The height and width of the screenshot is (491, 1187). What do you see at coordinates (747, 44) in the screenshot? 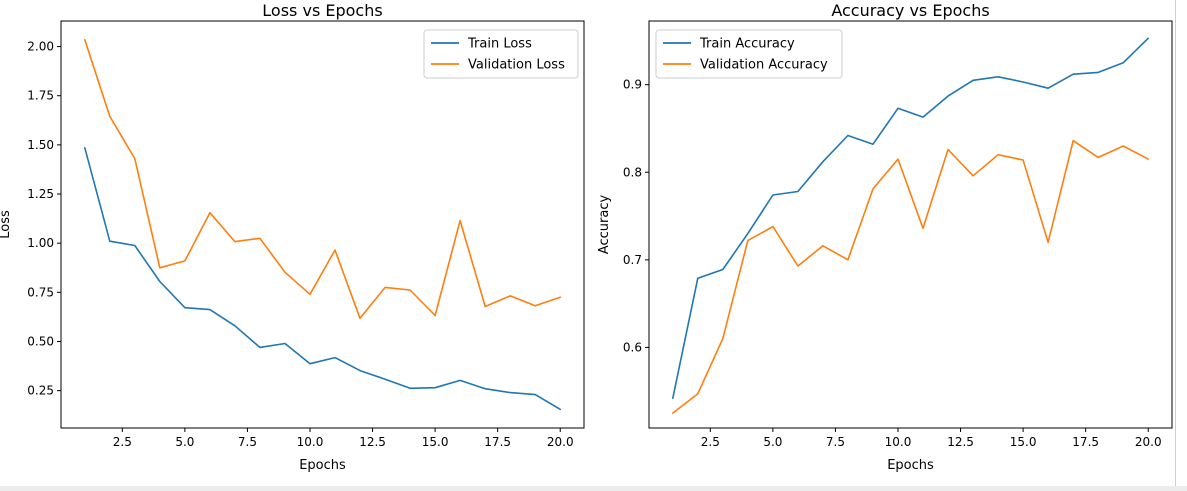
I see `legend-label: Train Accuracy` at bounding box center [747, 44].